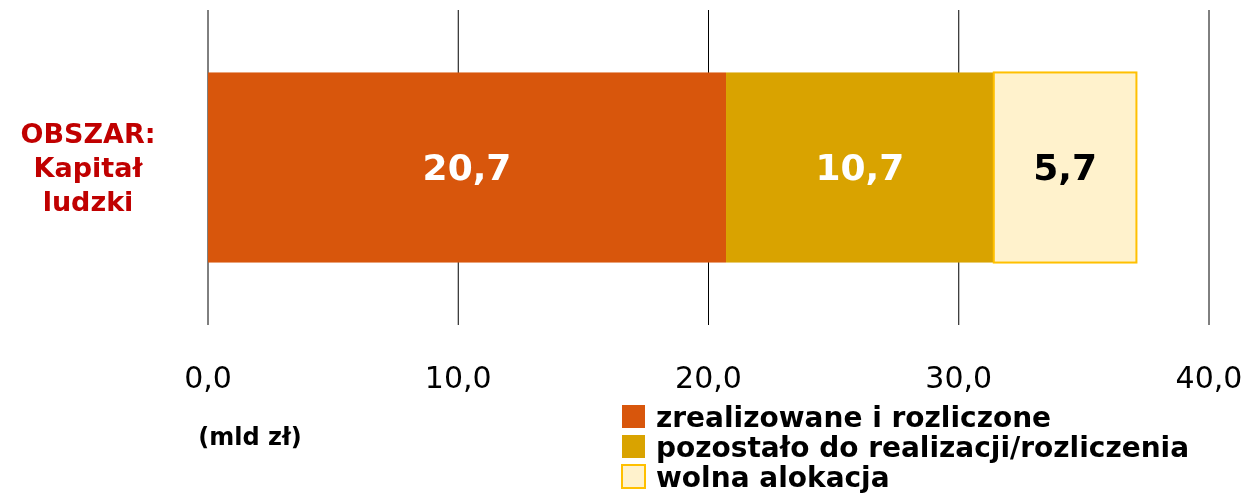 Image resolution: width=1251 pixels, height=499 pixels. What do you see at coordinates (208, 377) in the screenshot?
I see `x-tick-label: 0,0` at bounding box center [208, 377].